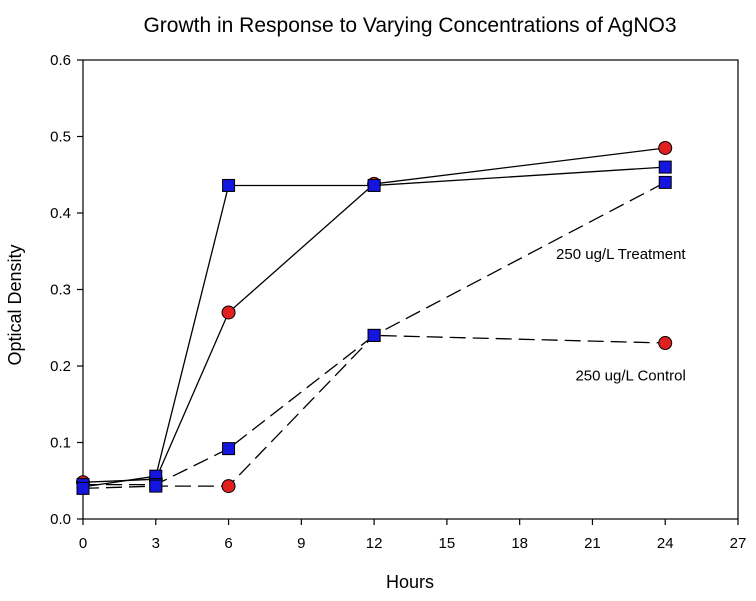  I want to click on y-tick-label: 0.1, so click(60, 443).